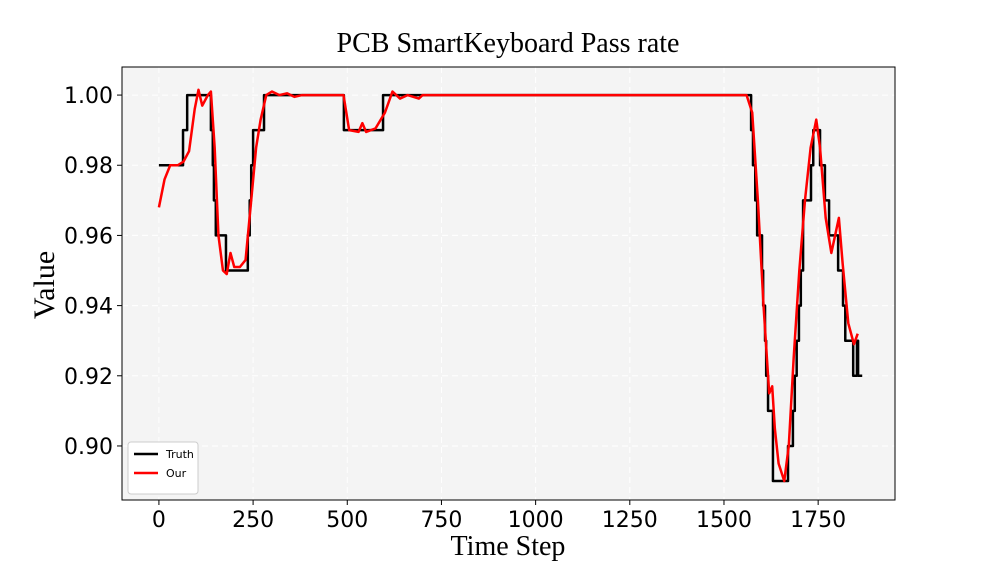 The height and width of the screenshot is (562, 996). What do you see at coordinates (88, 377) in the screenshot?
I see `y-tick-label: 0.92` at bounding box center [88, 377].